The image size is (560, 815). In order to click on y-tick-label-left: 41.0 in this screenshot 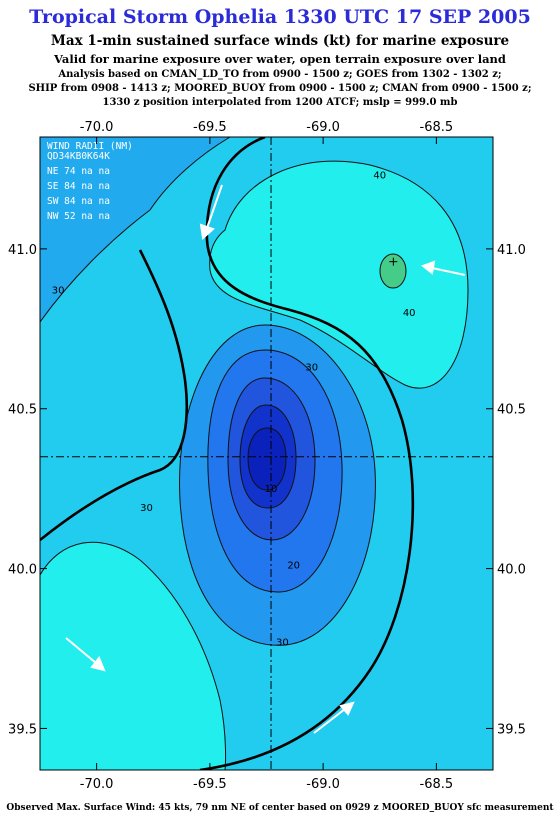, I will do `click(22, 250)`.